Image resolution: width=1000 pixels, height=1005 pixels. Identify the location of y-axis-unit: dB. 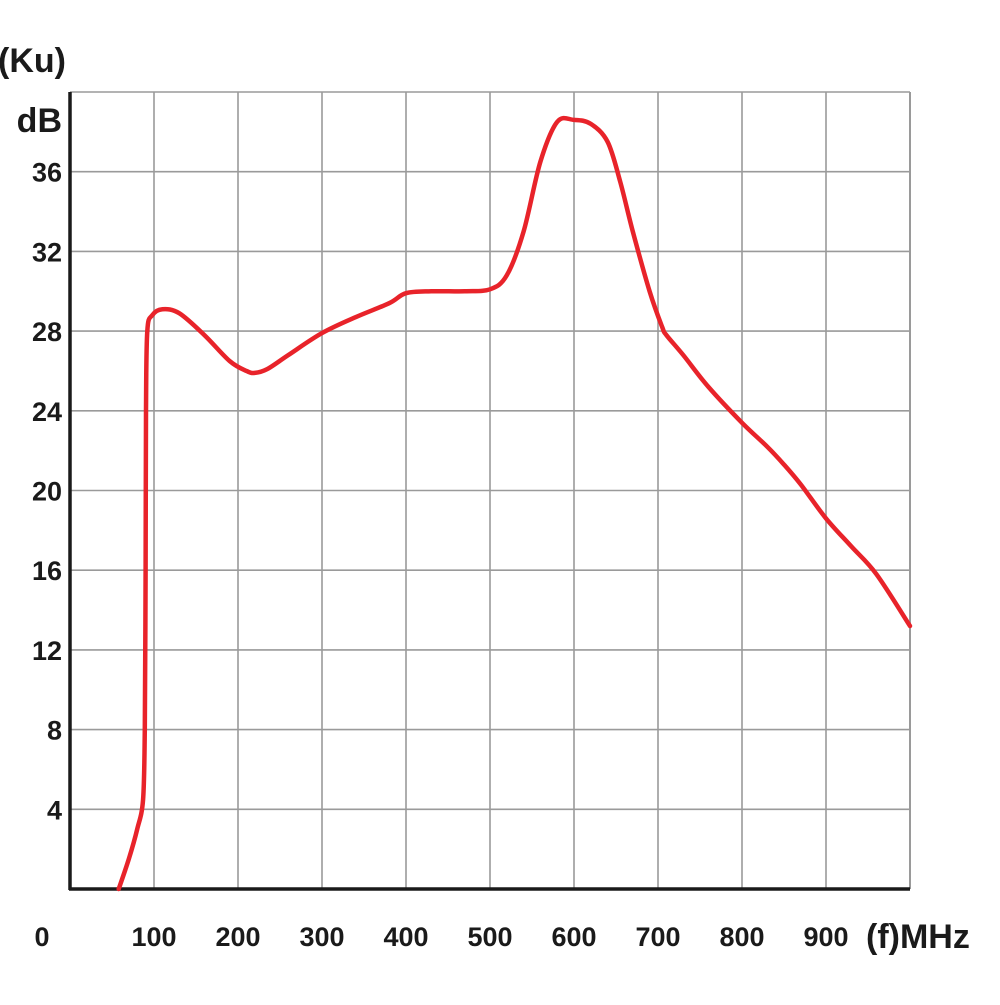
(39, 121).